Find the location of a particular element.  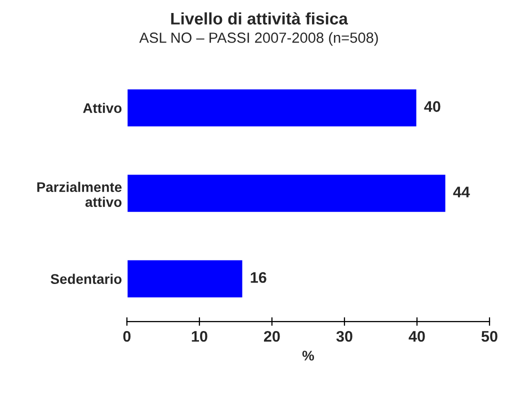

x-tick-label: 20 is located at coordinates (272, 336).